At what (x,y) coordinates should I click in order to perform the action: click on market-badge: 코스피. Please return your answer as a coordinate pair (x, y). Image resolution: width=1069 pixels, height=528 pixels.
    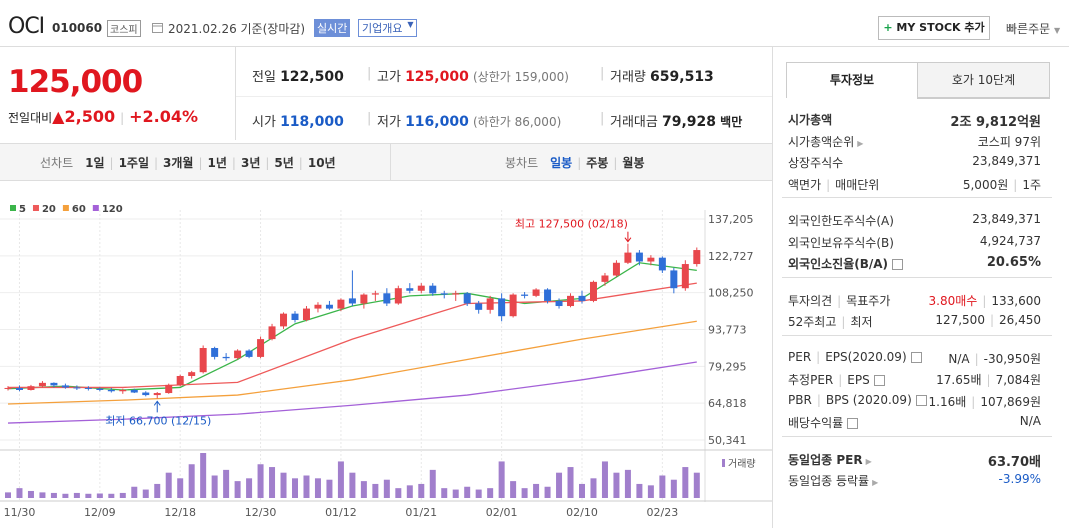
    Looking at the image, I should click on (124, 28).